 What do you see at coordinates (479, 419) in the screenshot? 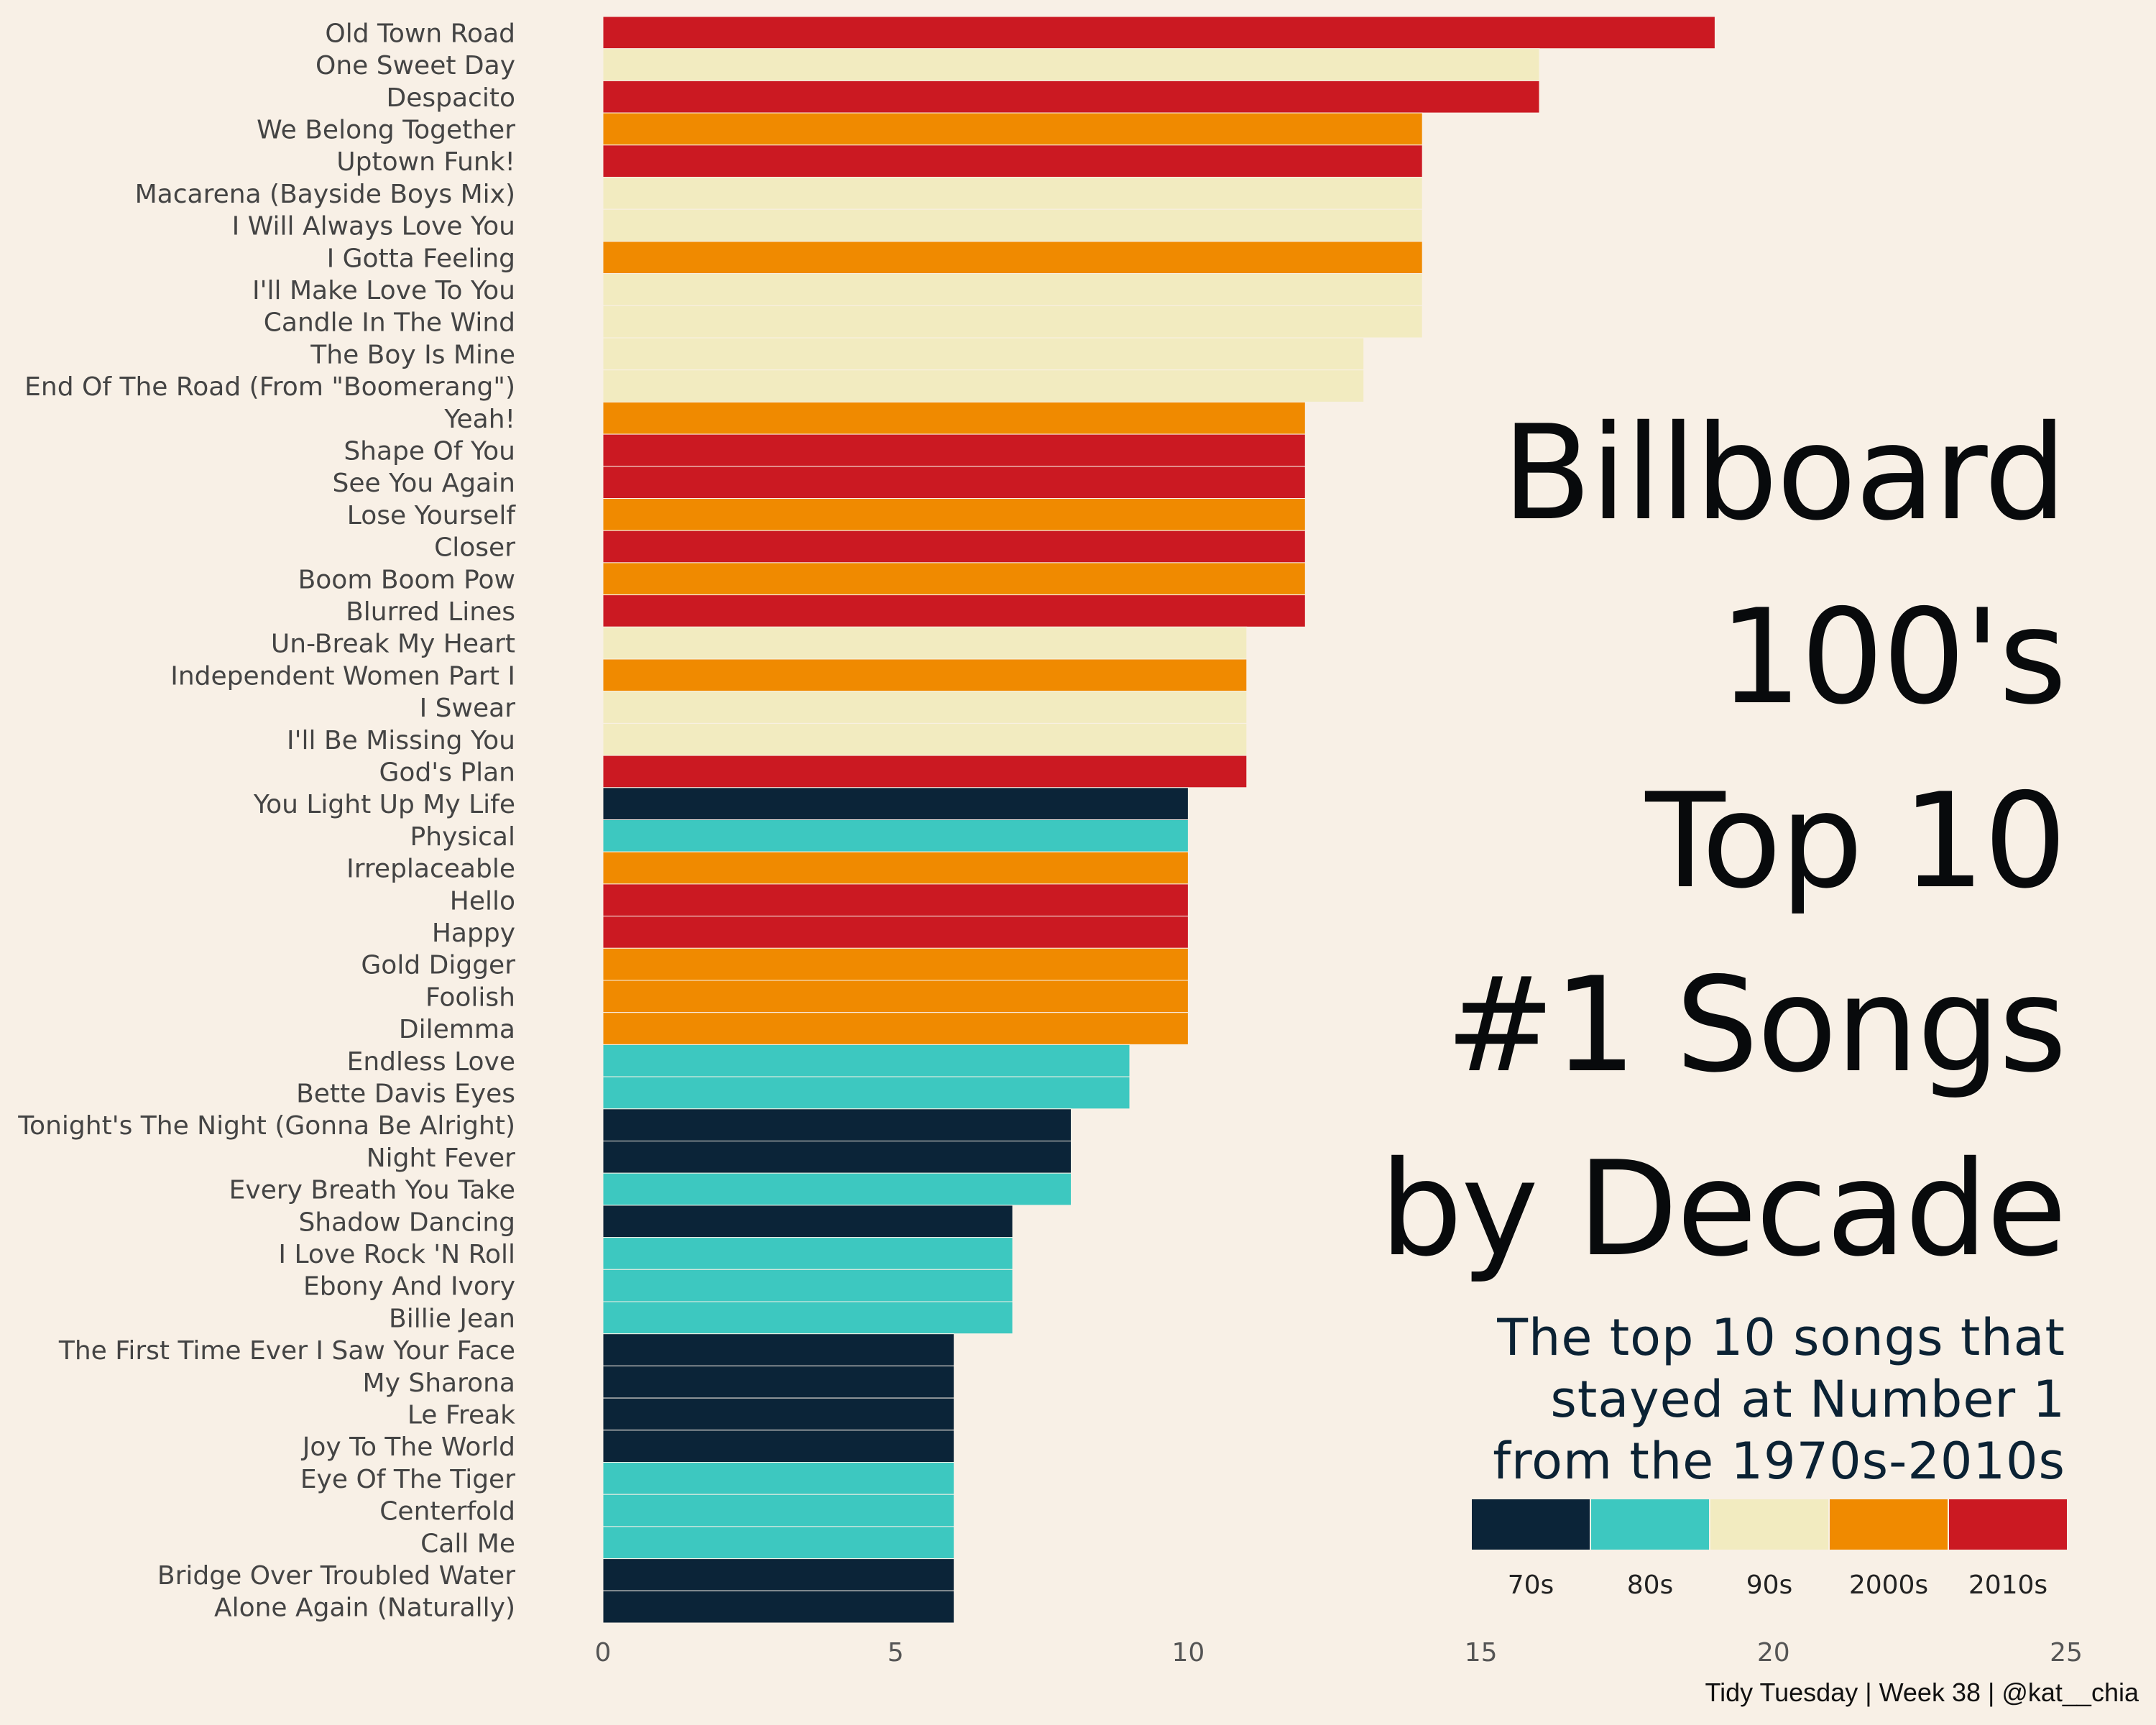
I see `song-label: Yeah!` at bounding box center [479, 419].